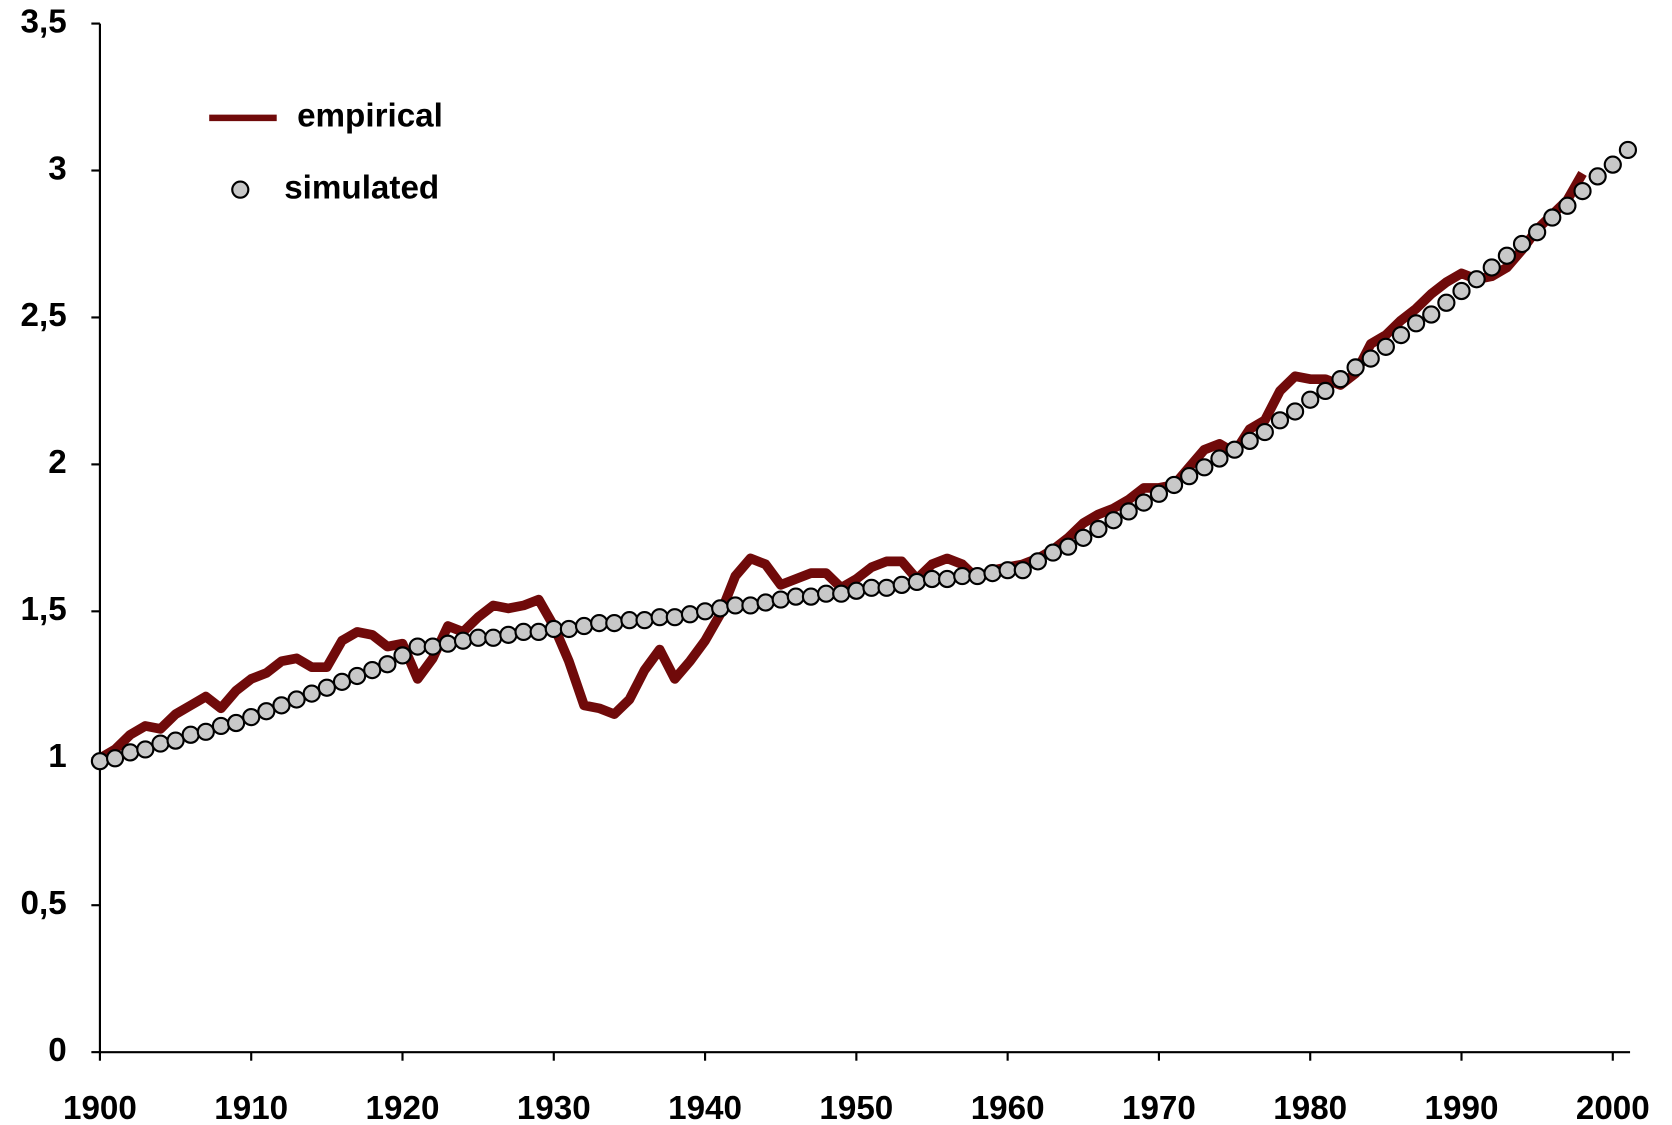 The image size is (1672, 1125). What do you see at coordinates (100, 1107) in the screenshot?
I see `x-tick-label: 1900` at bounding box center [100, 1107].